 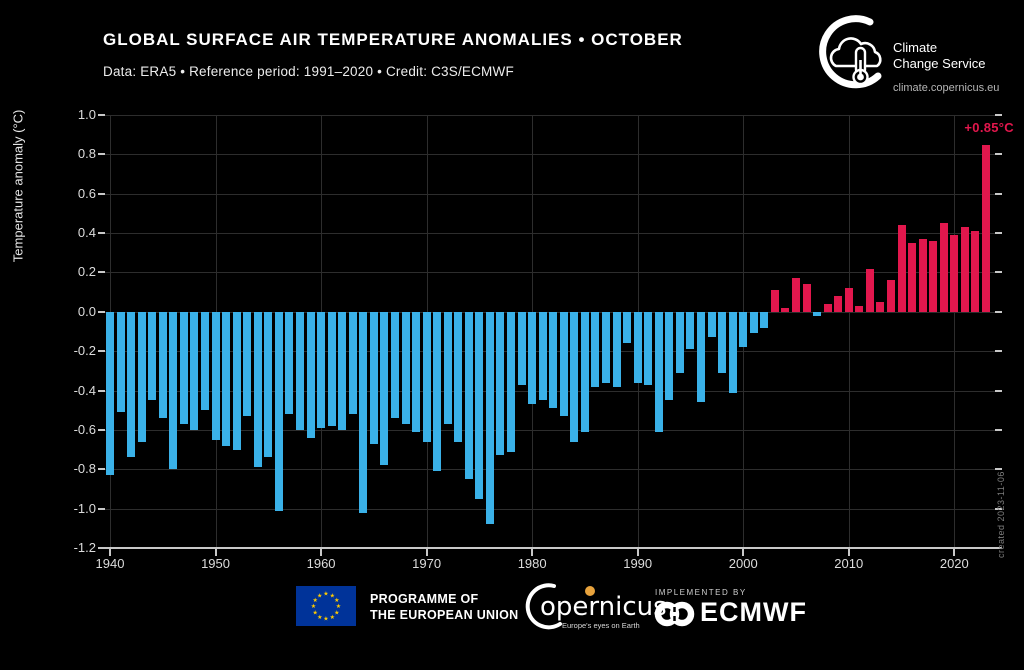 What do you see at coordinates (131, 384) in the screenshot?
I see `bar-1942` at bounding box center [131, 384].